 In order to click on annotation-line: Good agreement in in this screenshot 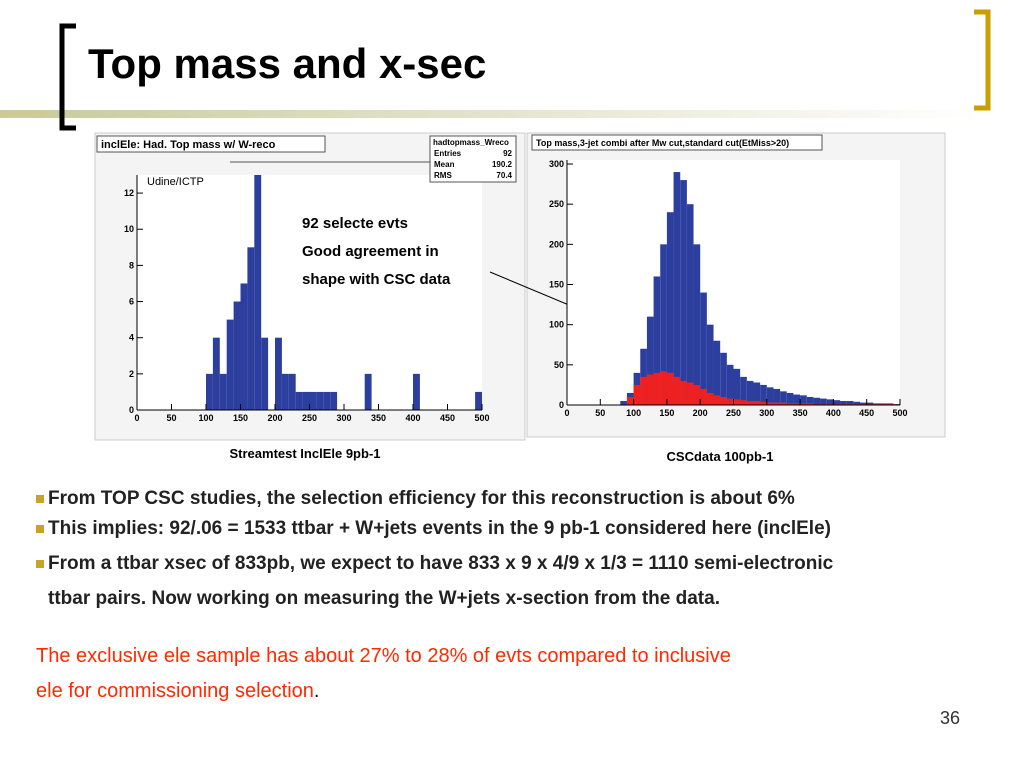, I will do `click(370, 251)`.